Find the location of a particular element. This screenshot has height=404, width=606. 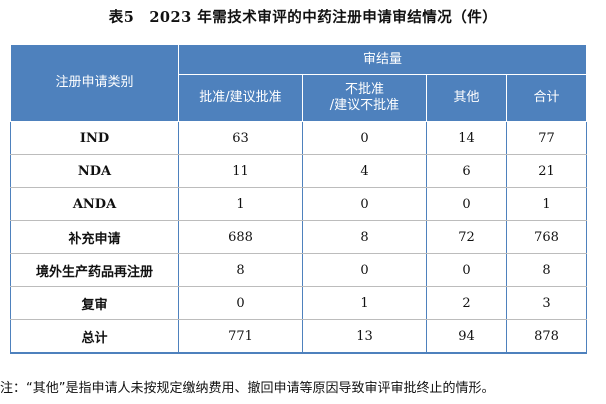

table-row: 复审 0 1 2 3 is located at coordinates (299, 303).